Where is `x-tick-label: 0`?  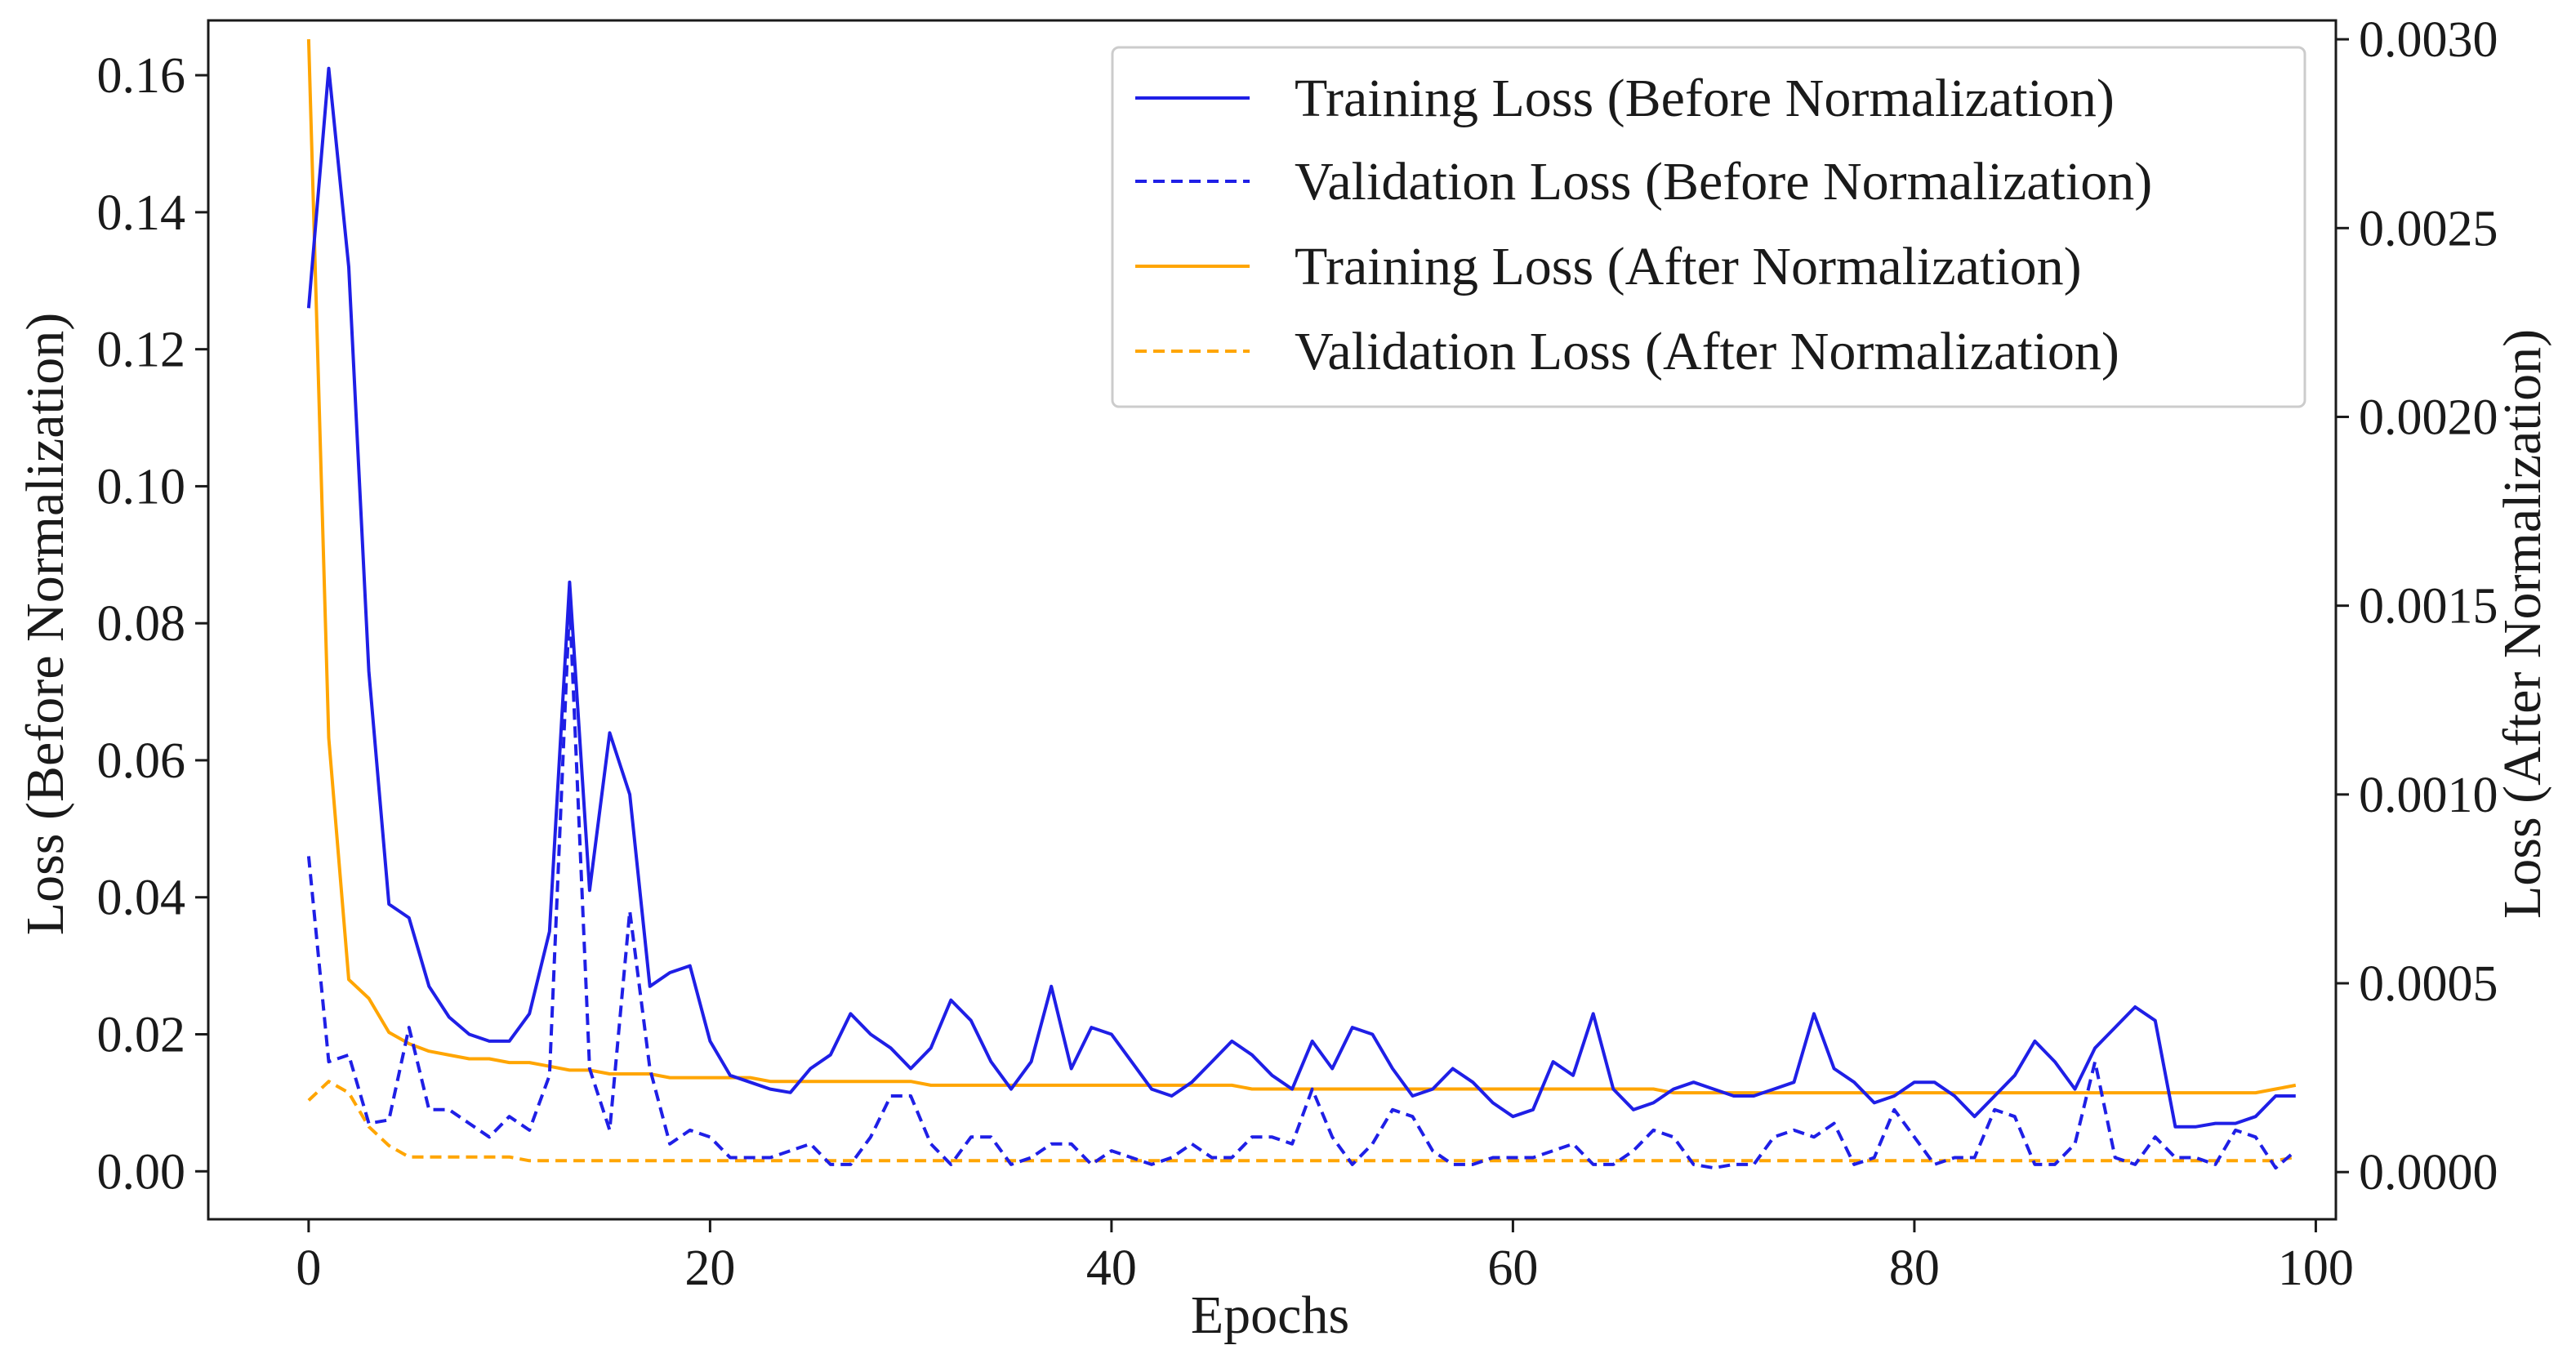
x-tick-label: 0 is located at coordinates (308, 1268).